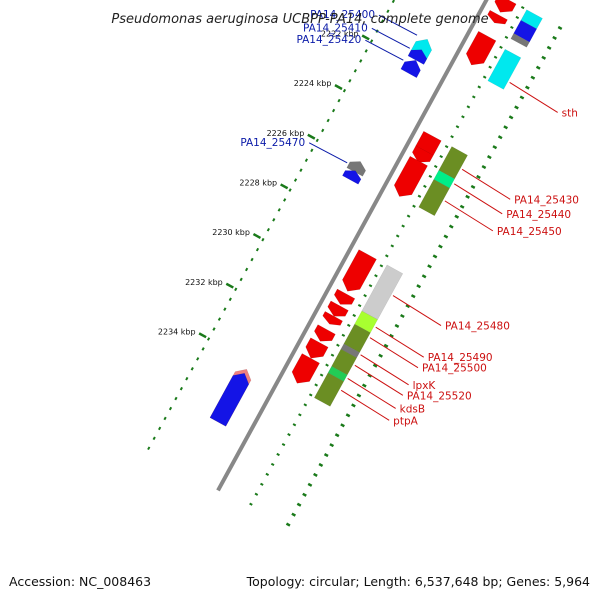 Image resolution: width=600 pixels, height=600 pixels. Describe the element at coordinates (80, 581) in the screenshot. I see `accession-text: Accession: NC_008463` at that location.